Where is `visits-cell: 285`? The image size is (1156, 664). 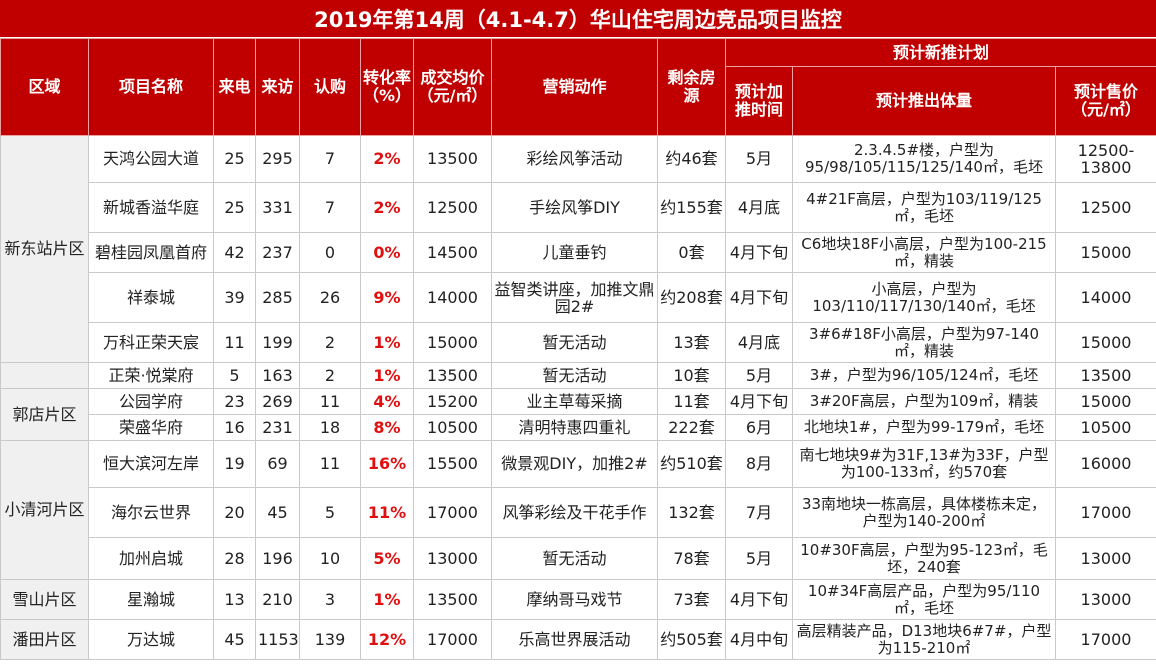 visits-cell: 285 is located at coordinates (277, 297).